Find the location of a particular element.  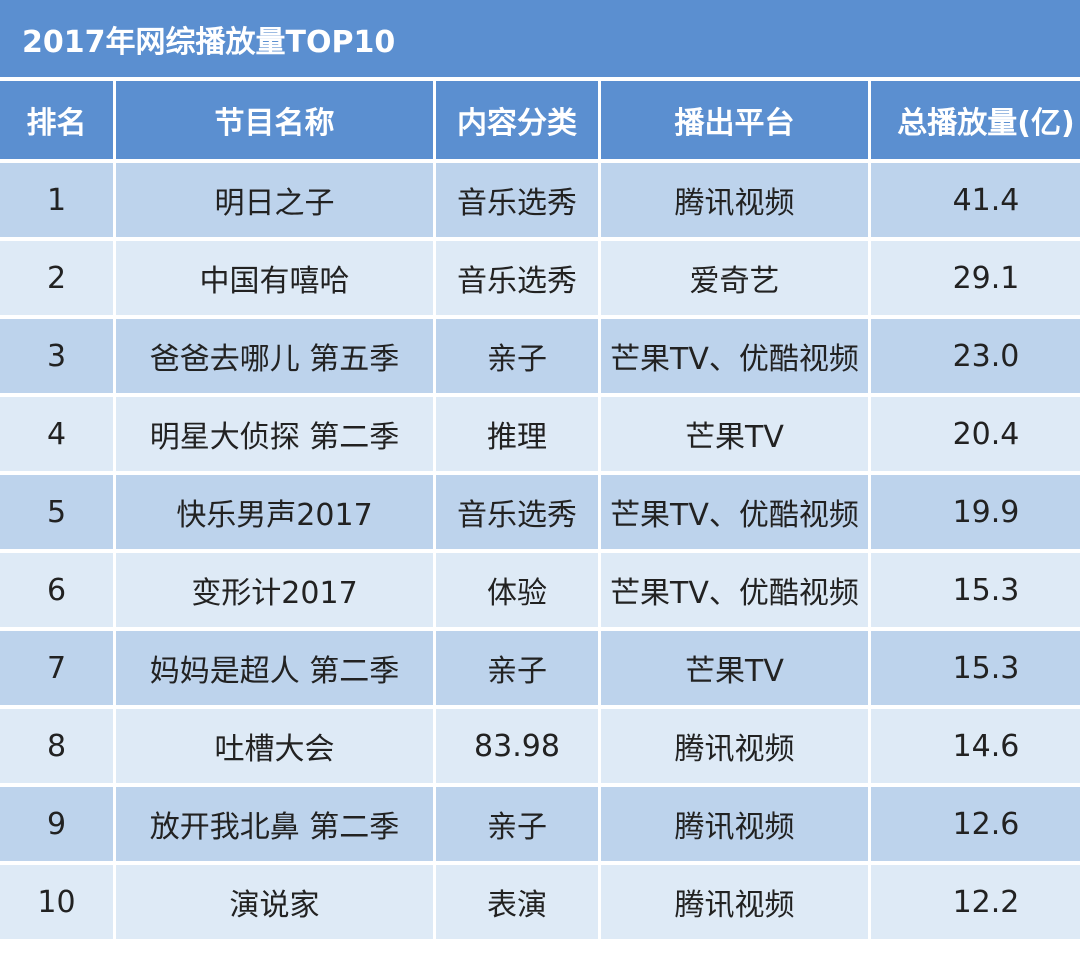

table-row: 5 快乐男声2017 音乐选秀 芒果TV、优酷视频 19.9 is located at coordinates (540, 512).